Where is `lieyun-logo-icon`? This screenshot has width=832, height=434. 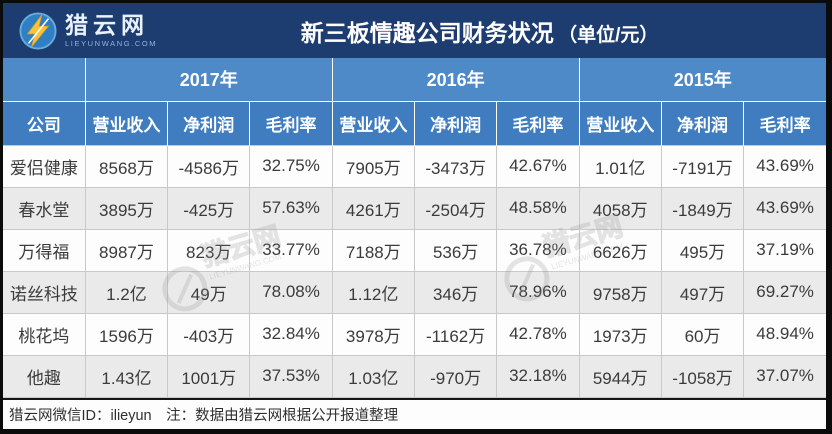
lieyun-logo-icon is located at coordinates (38, 30).